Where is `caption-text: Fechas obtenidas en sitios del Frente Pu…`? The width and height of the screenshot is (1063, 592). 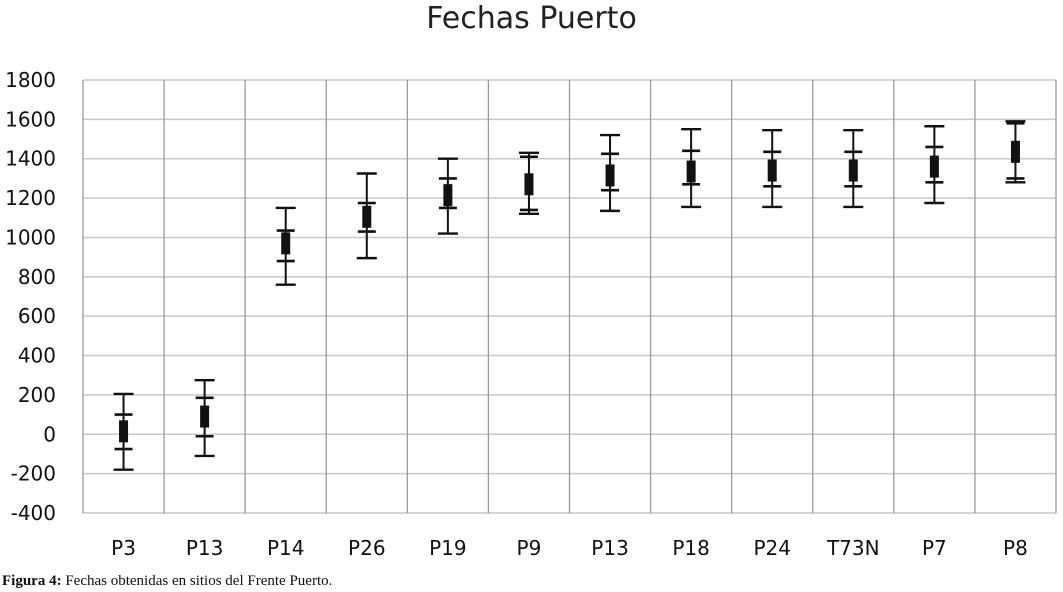
caption-text: Fechas obtenidas en sitios del Frente Pu… is located at coordinates (199, 581).